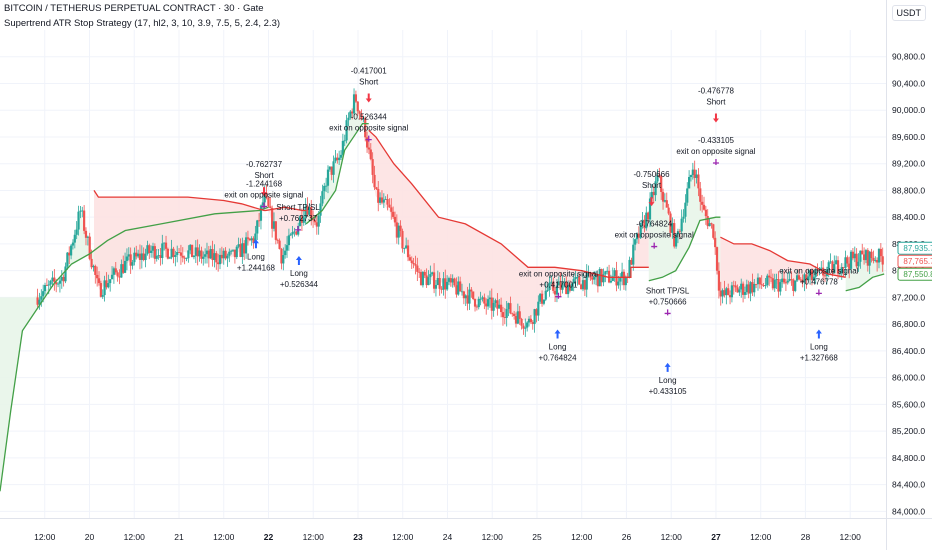  Describe the element at coordinates (819, 358) in the screenshot. I see `buy-label: +1.327668` at that location.